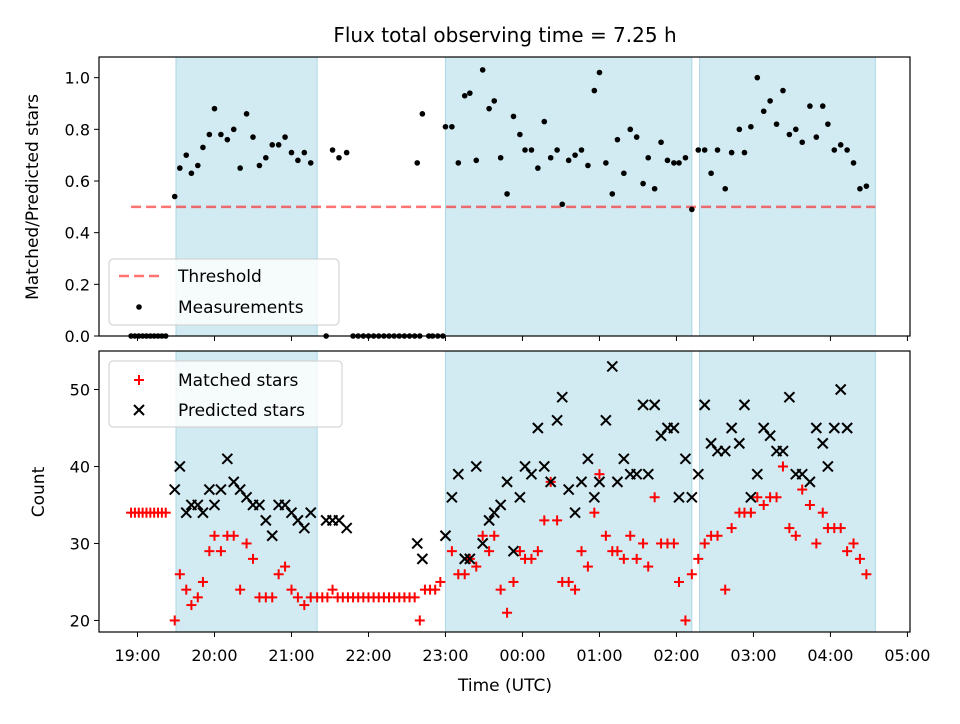 Image resolution: width=960 pixels, height=724 pixels. Describe the element at coordinates (789, 397) in the screenshot. I see `predicted-point-84-b` at that location.